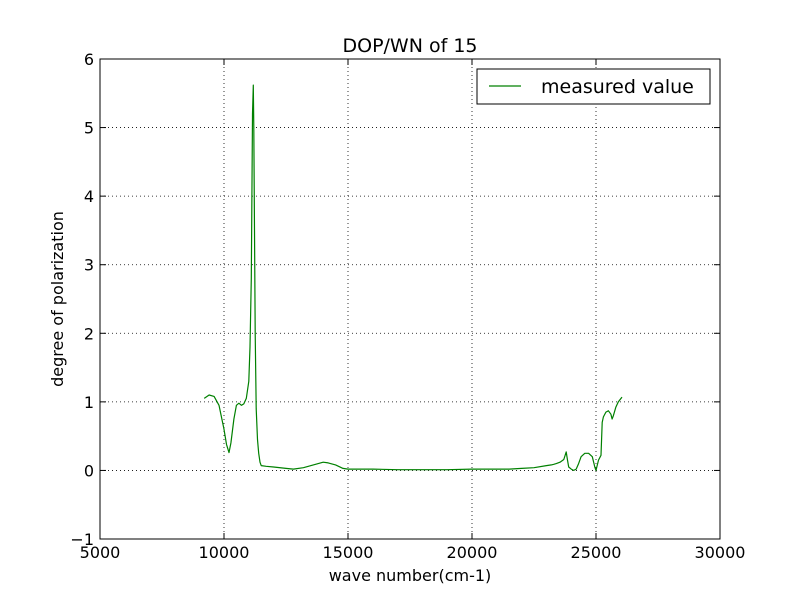 This screenshot has width=800, height=600. Describe the element at coordinates (89, 59) in the screenshot. I see `y-tick-label: 6` at that location.